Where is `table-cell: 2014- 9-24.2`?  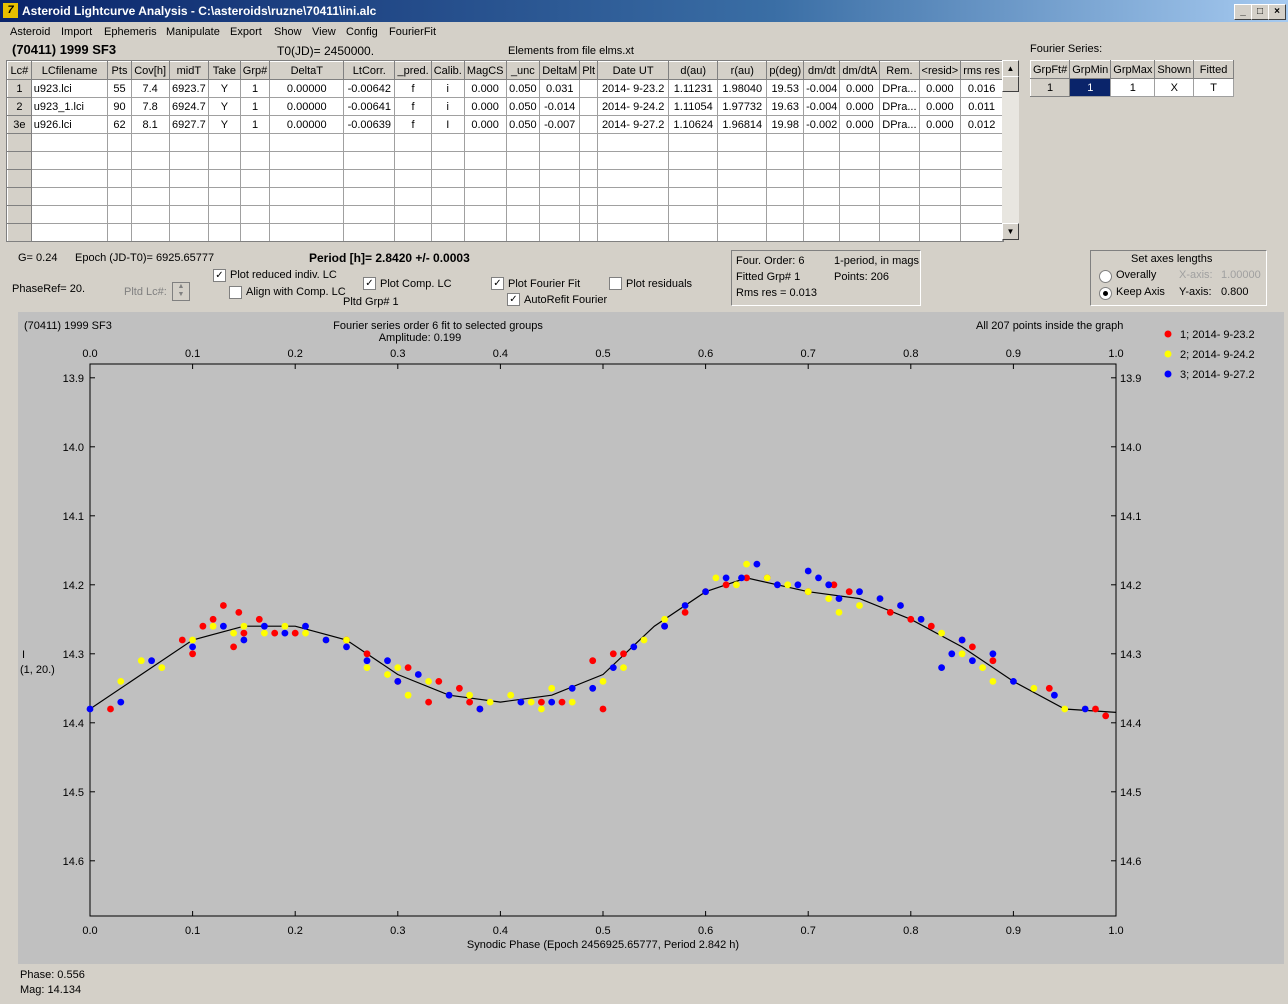
table-cell: 2014- 9-24.2 is located at coordinates (633, 106).